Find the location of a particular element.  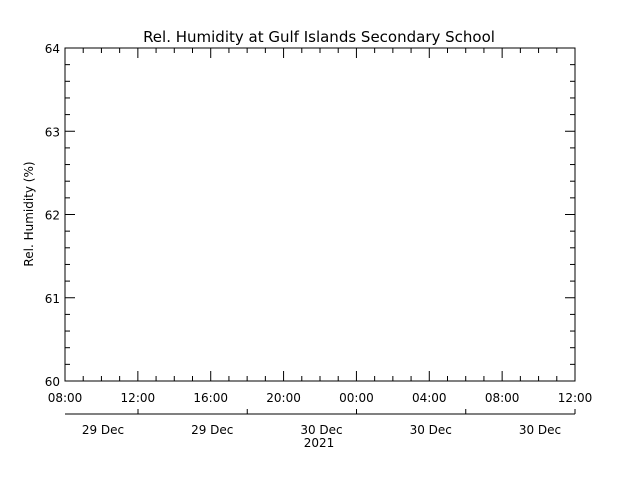

x-axis-label: 2021 is located at coordinates (319, 443).